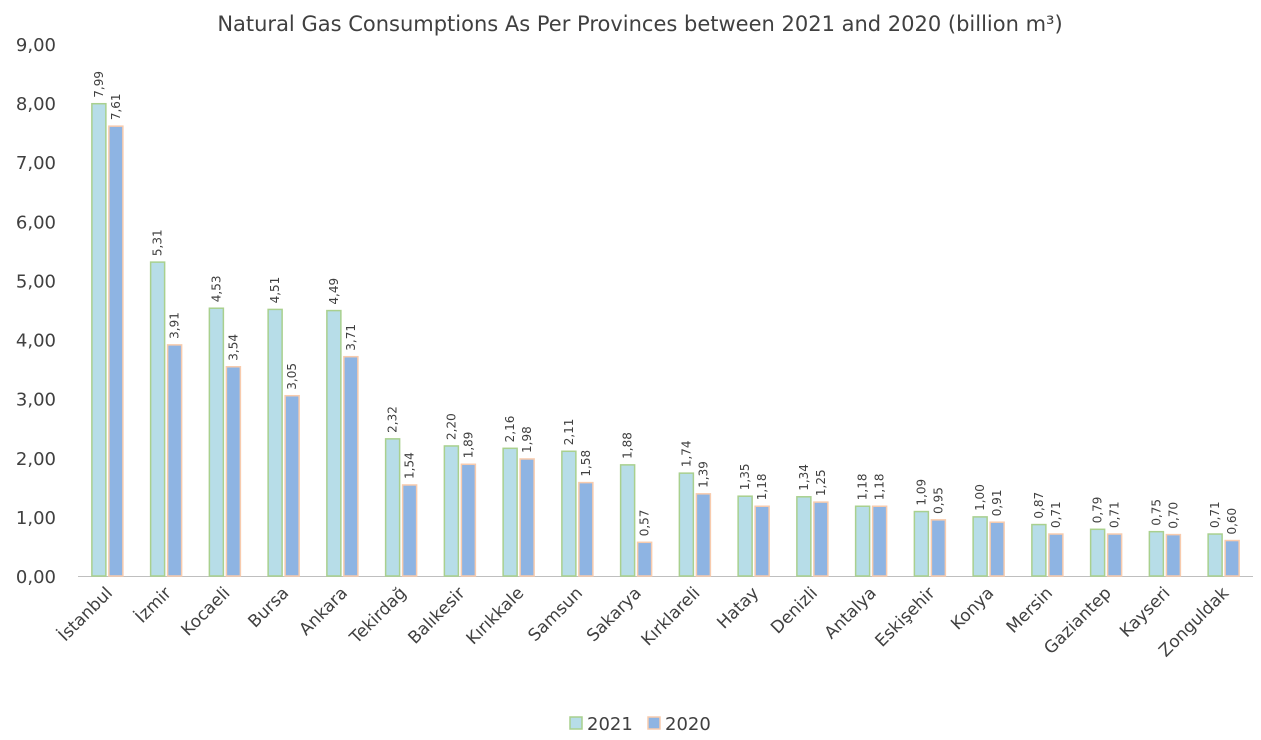  What do you see at coordinates (351, 337) in the screenshot?
I see `data-label-2020-4: 3,71` at bounding box center [351, 337].